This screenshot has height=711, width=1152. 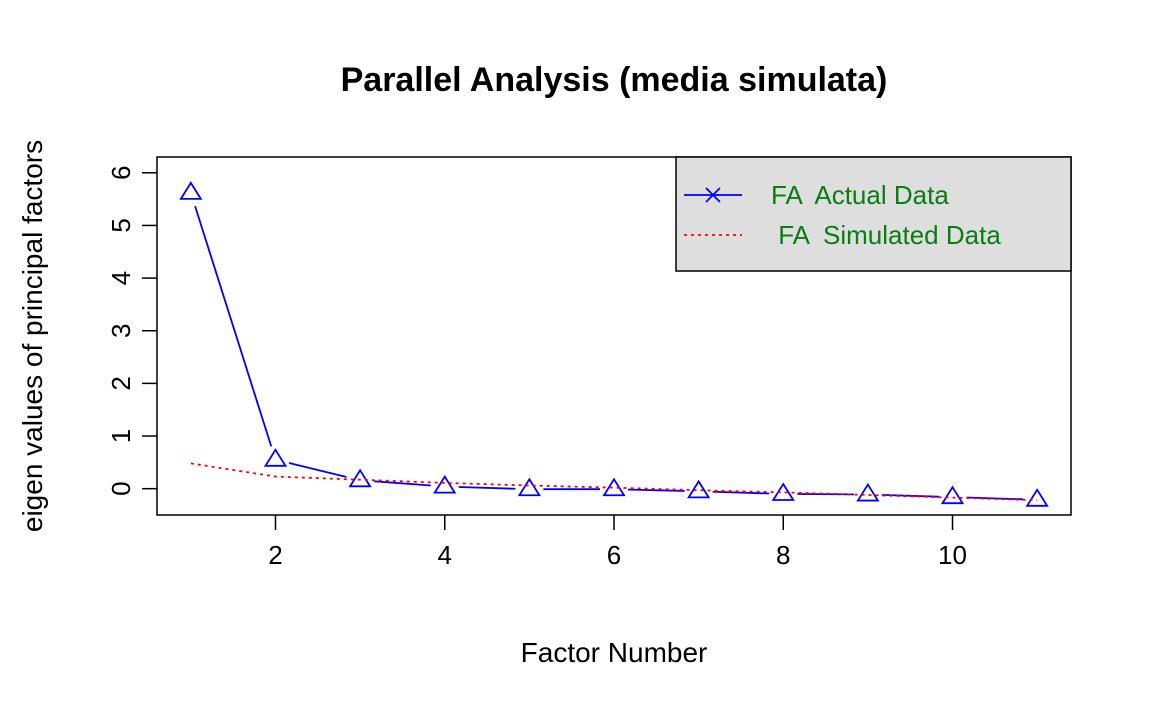 What do you see at coordinates (121, 225) in the screenshot?
I see `y-tick-label: 5` at bounding box center [121, 225].